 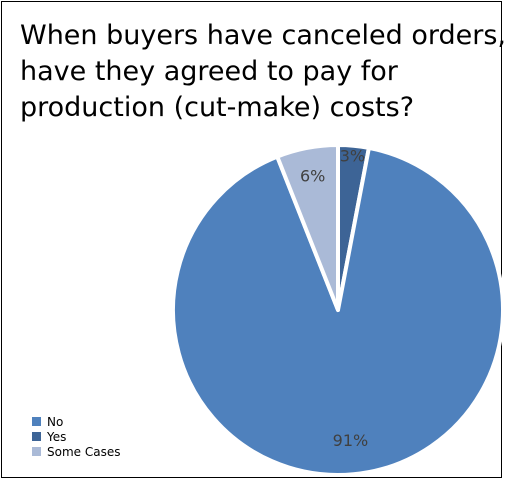 I want to click on legend-swatch-no, so click(x=36, y=421).